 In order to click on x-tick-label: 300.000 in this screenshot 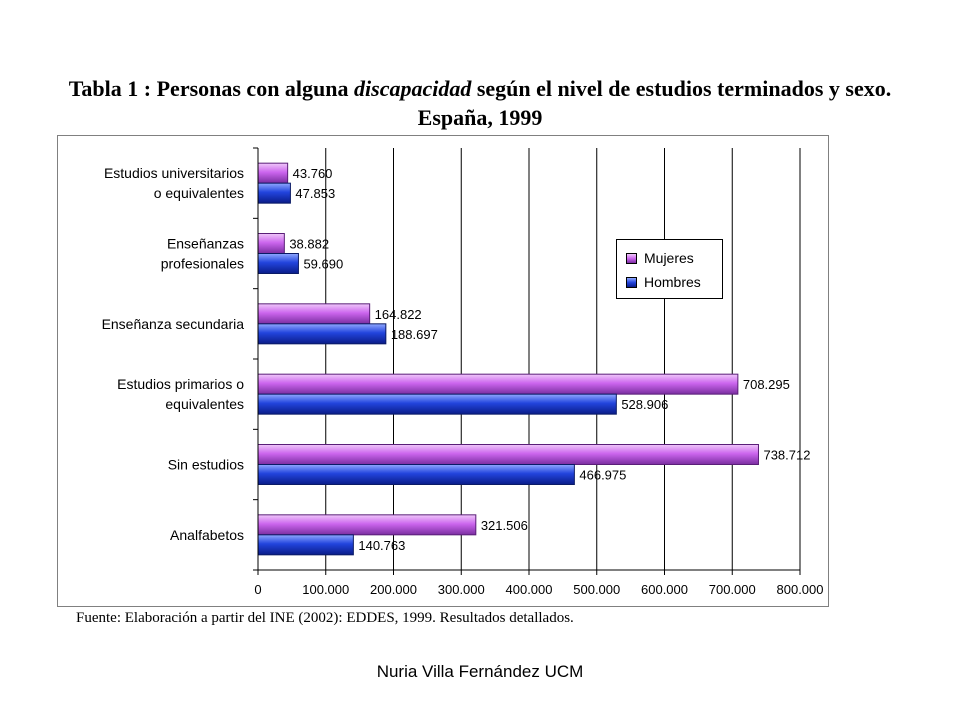, I will do `click(461, 589)`.